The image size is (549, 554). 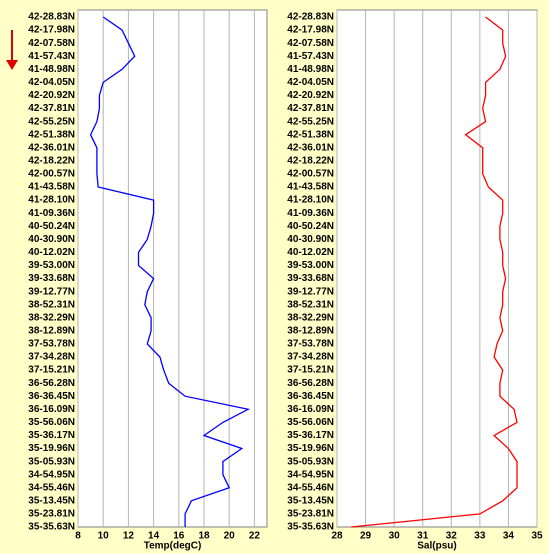 I want to click on x-tick-label: 12, so click(x=129, y=536).